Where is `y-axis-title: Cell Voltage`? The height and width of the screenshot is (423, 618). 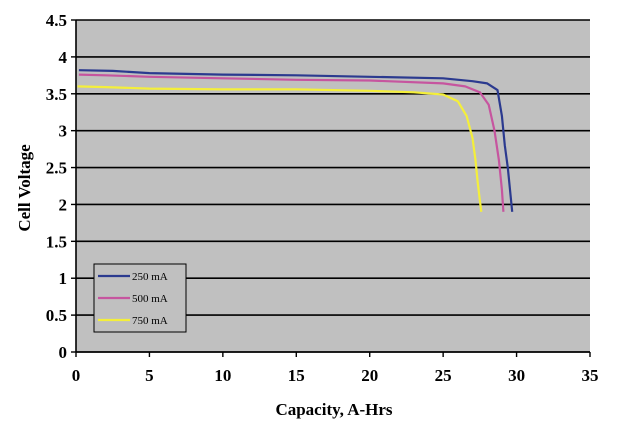
y-axis-title: Cell Voltage is located at coordinates (24, 188).